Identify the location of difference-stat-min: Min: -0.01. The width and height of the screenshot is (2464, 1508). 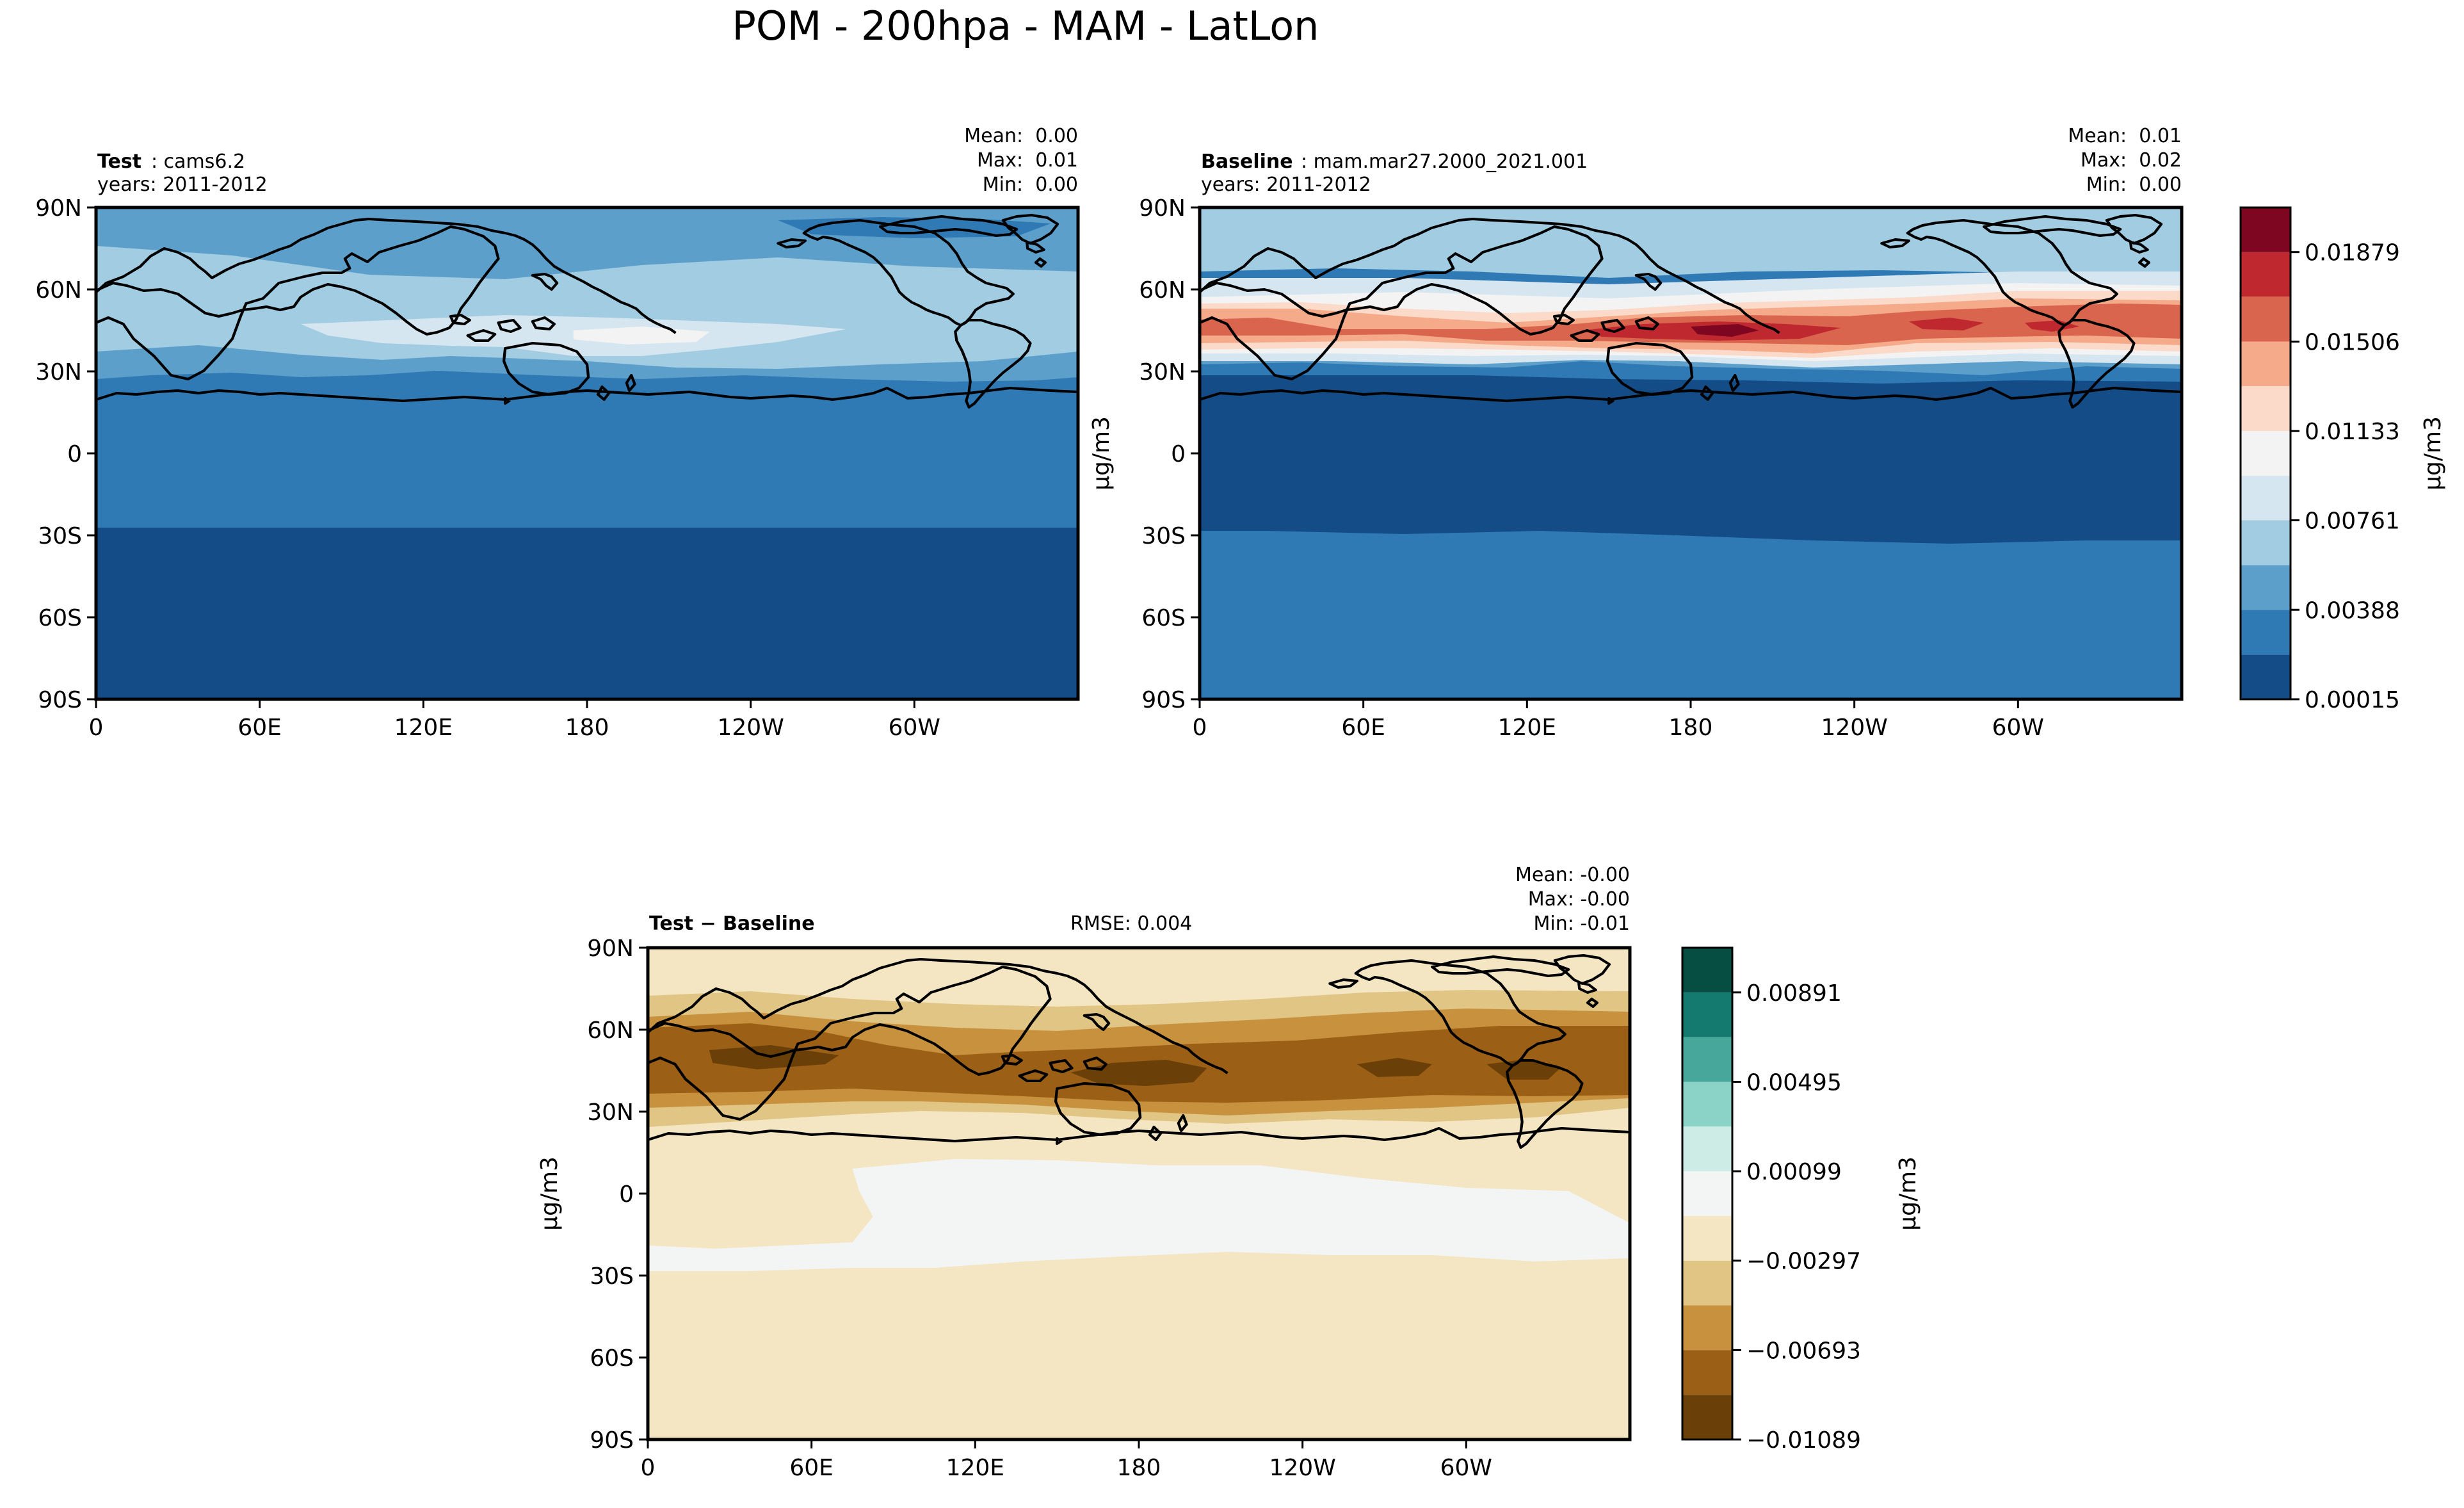
(1582, 923).